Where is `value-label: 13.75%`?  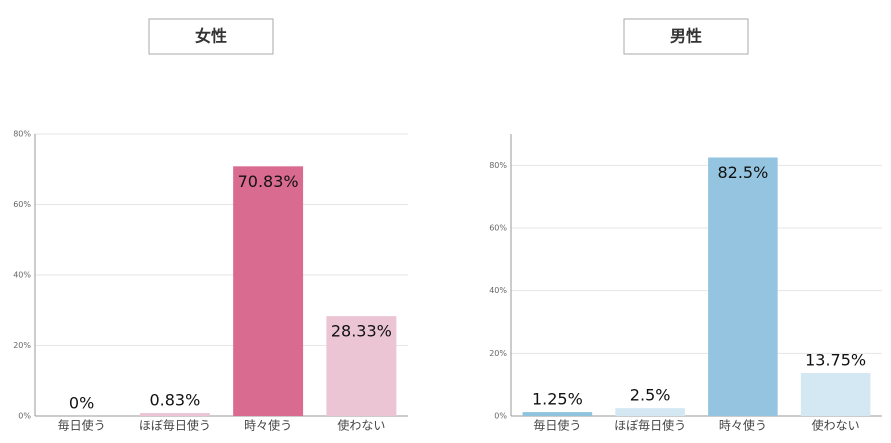
value-label: 13.75% is located at coordinates (835, 359).